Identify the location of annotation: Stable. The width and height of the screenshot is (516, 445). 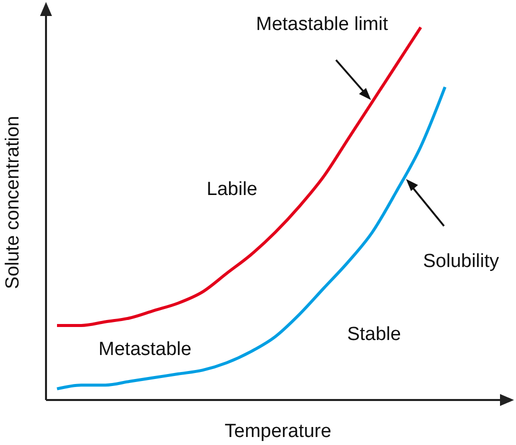
(374, 335).